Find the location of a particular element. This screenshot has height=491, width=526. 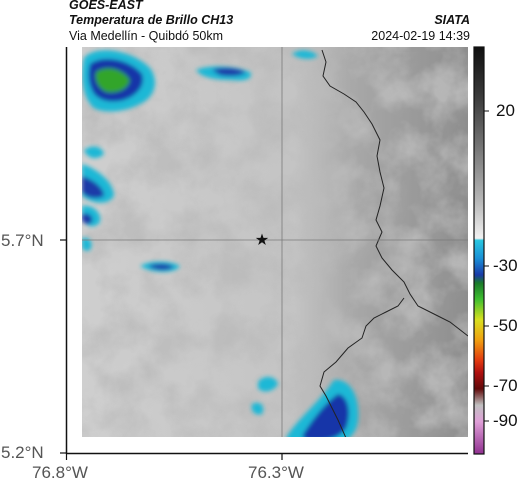

lon-tick-label: 76.3°W is located at coordinates (276, 472).